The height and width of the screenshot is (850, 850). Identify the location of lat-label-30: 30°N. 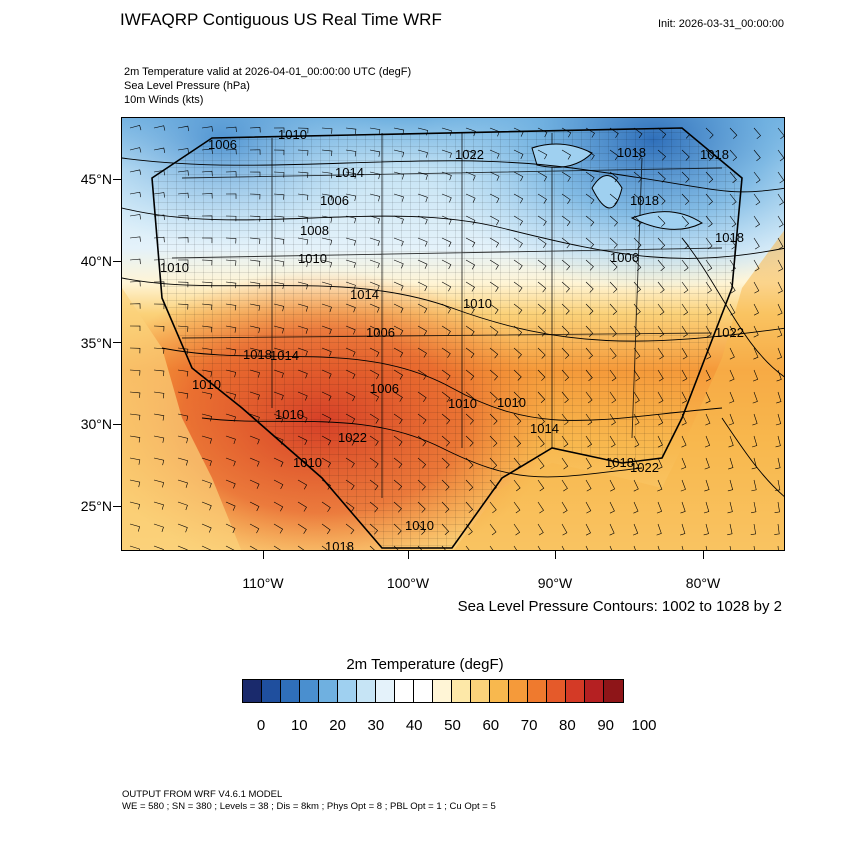
(96, 424).